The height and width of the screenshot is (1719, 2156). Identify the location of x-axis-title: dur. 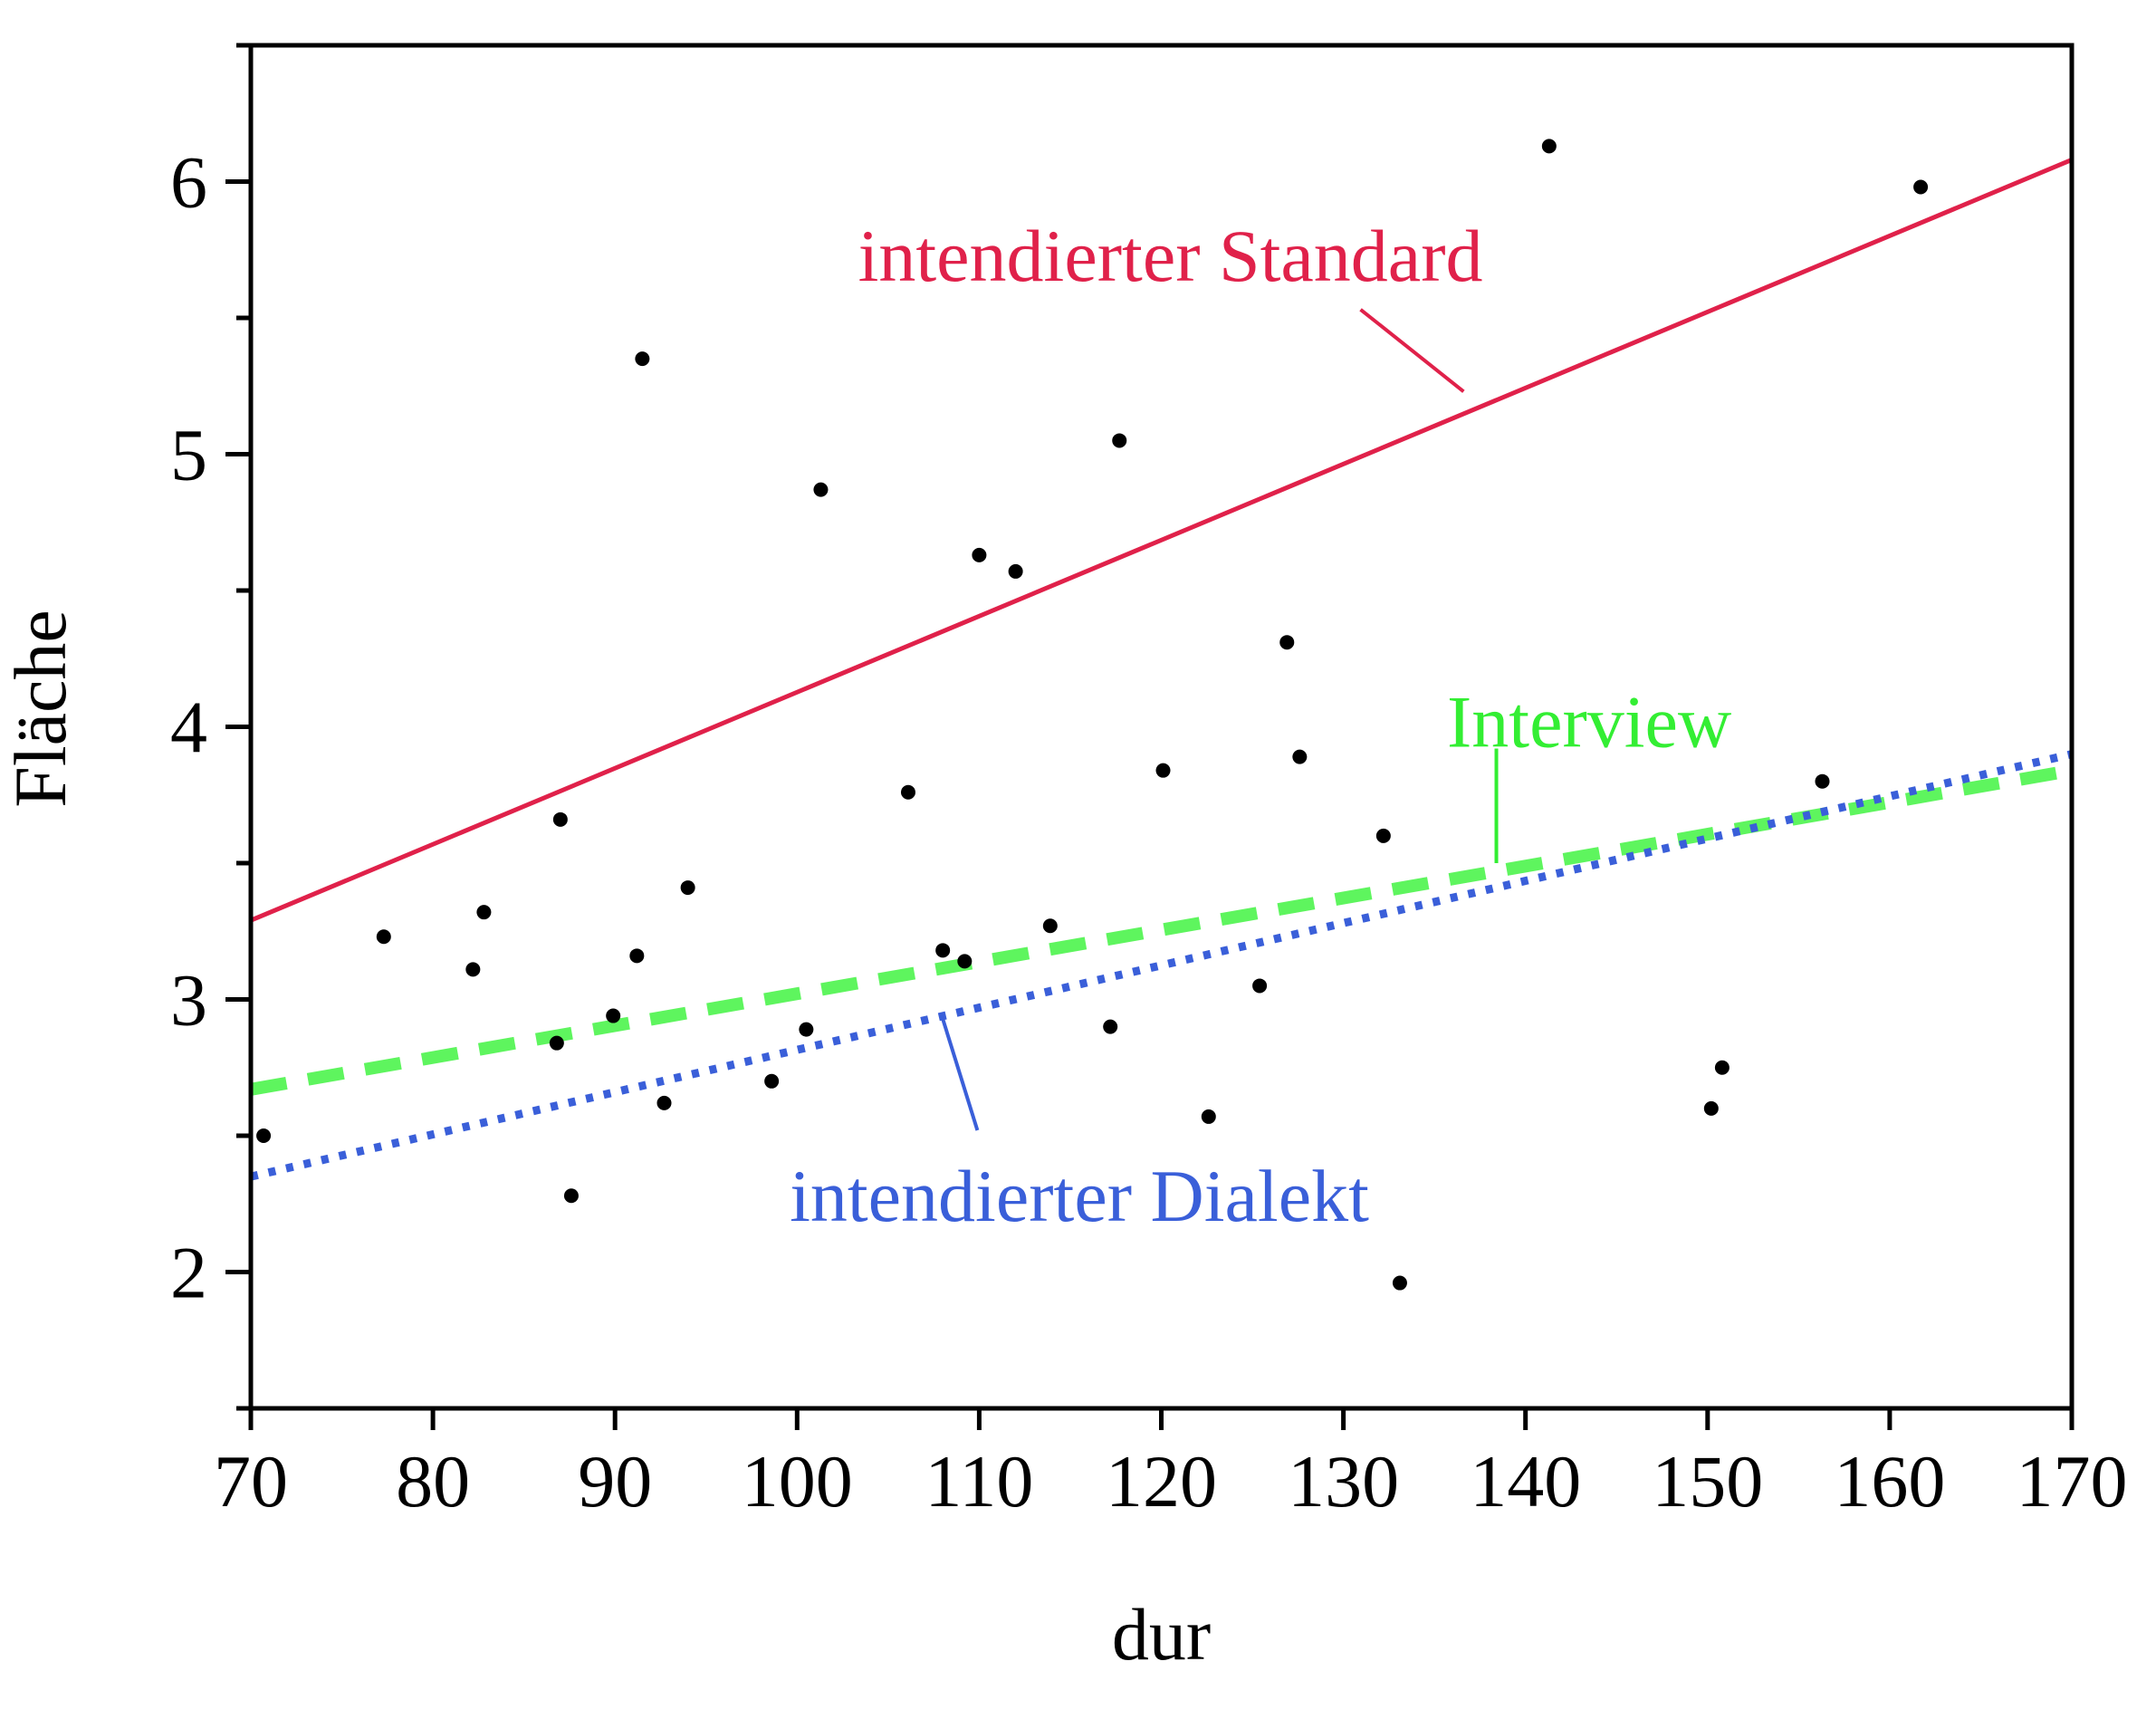
(1161, 1634).